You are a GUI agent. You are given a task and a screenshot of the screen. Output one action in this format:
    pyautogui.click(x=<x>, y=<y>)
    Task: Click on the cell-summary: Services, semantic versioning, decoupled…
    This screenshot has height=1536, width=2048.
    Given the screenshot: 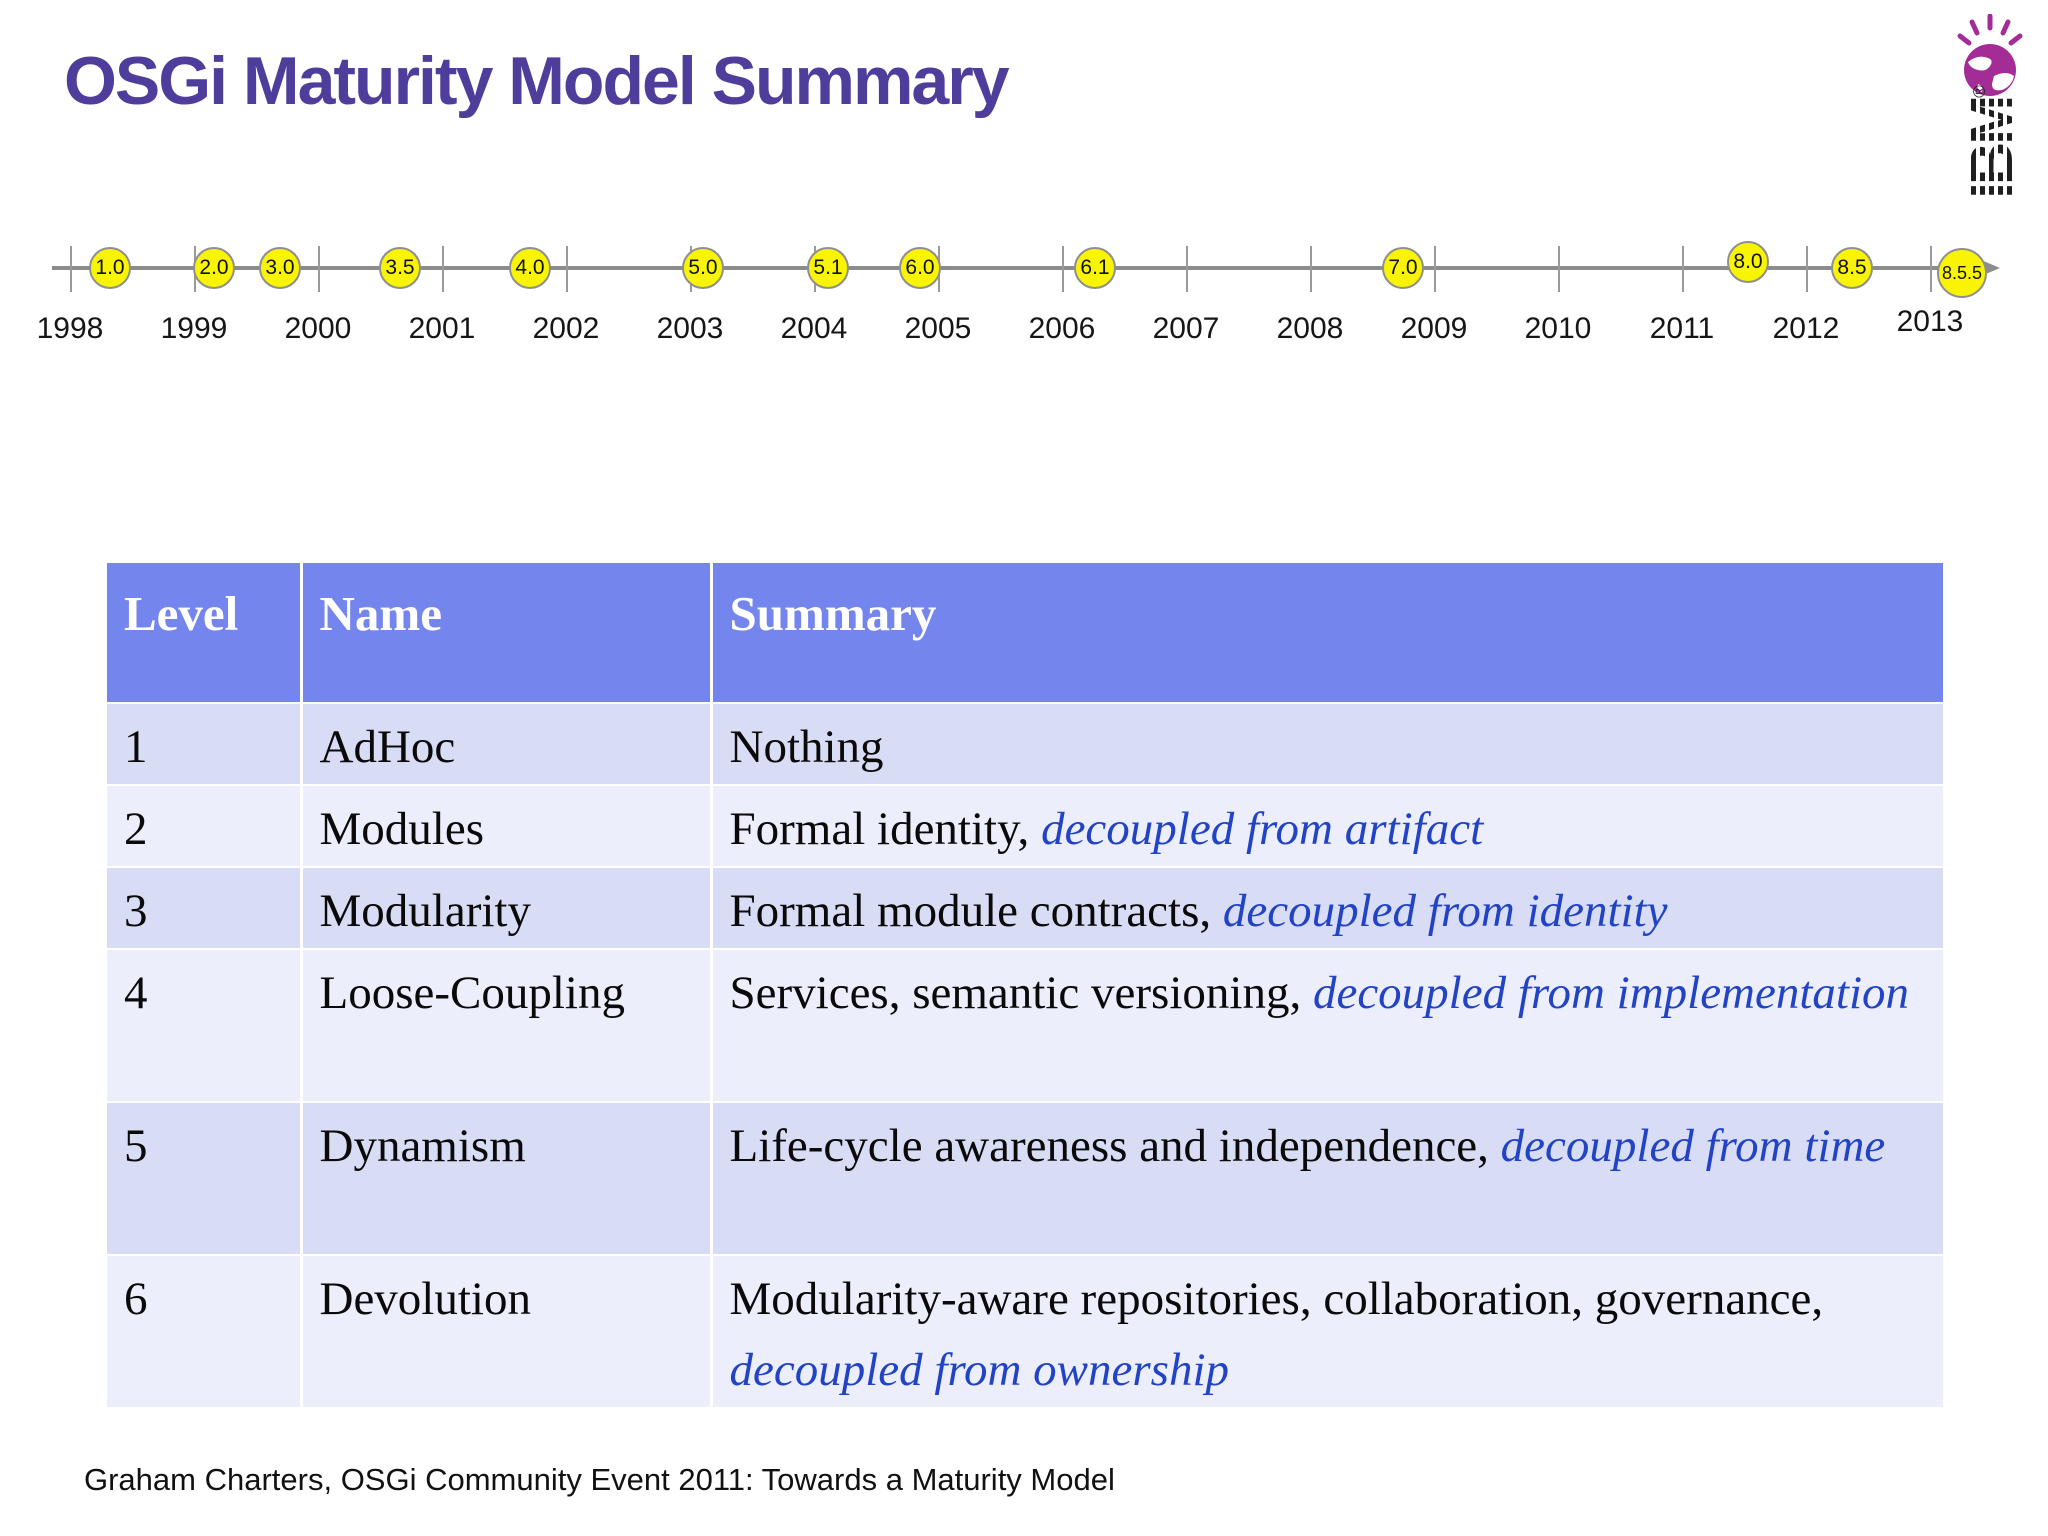 What is the action you would take?
    pyautogui.click(x=1327, y=1026)
    